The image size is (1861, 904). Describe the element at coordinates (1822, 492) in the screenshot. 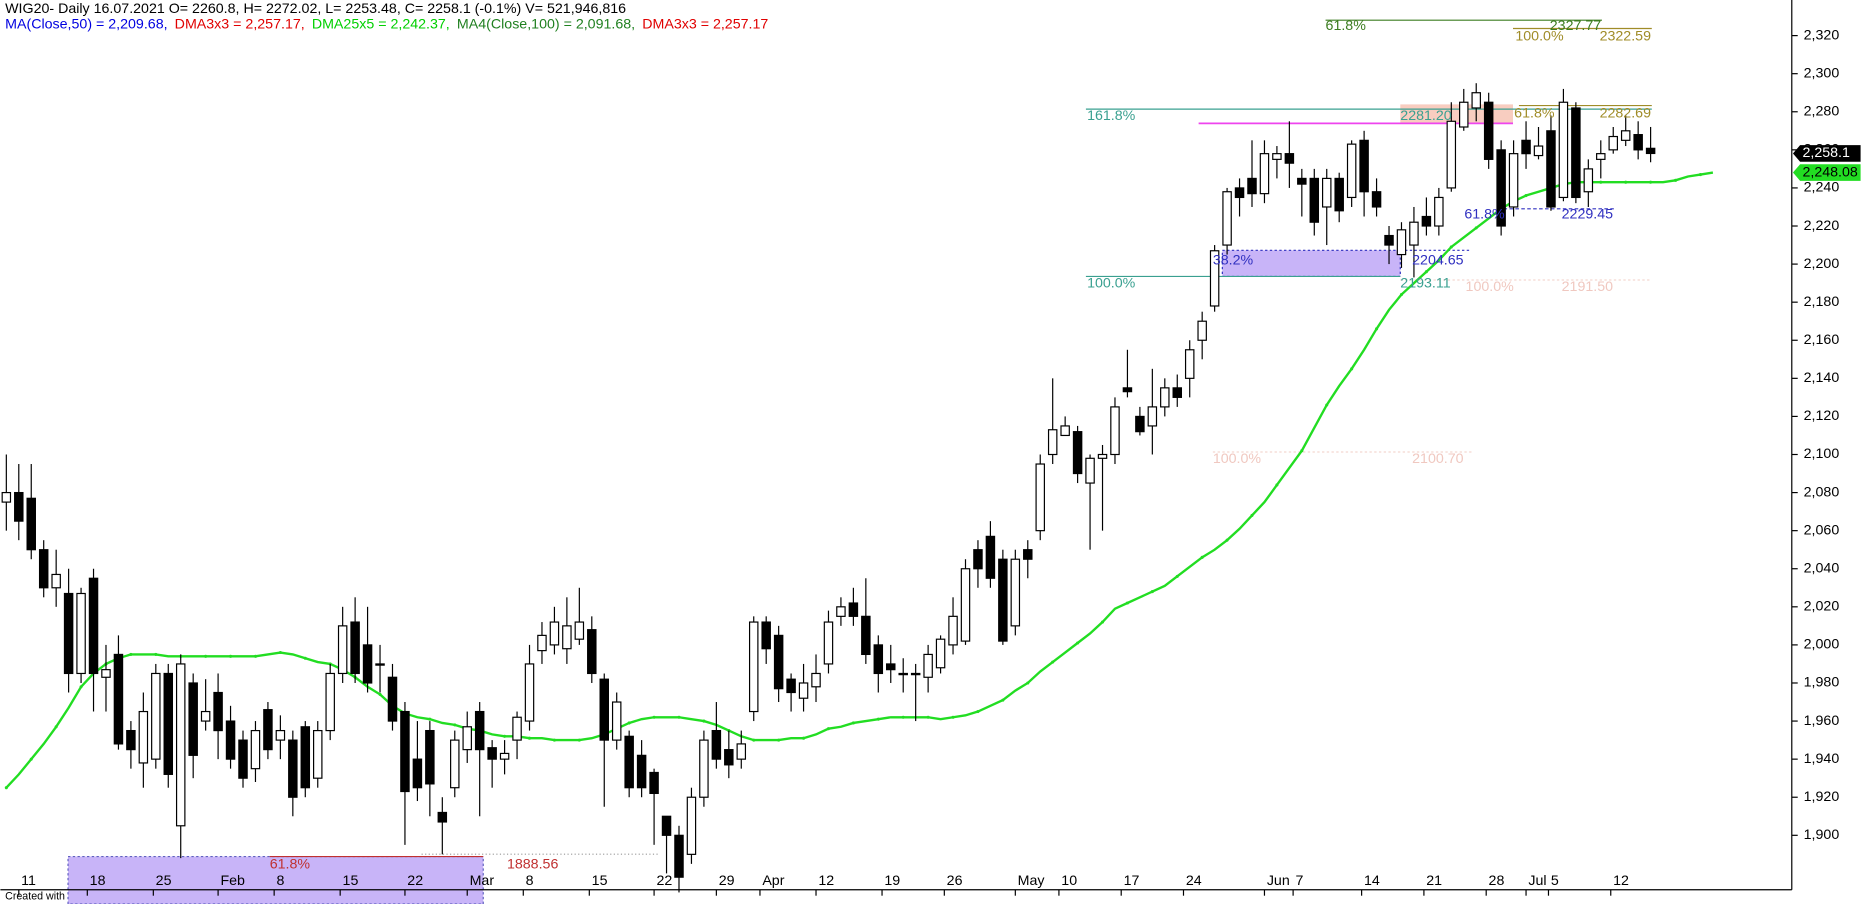

I see `y-tick-label: 2,080` at that location.